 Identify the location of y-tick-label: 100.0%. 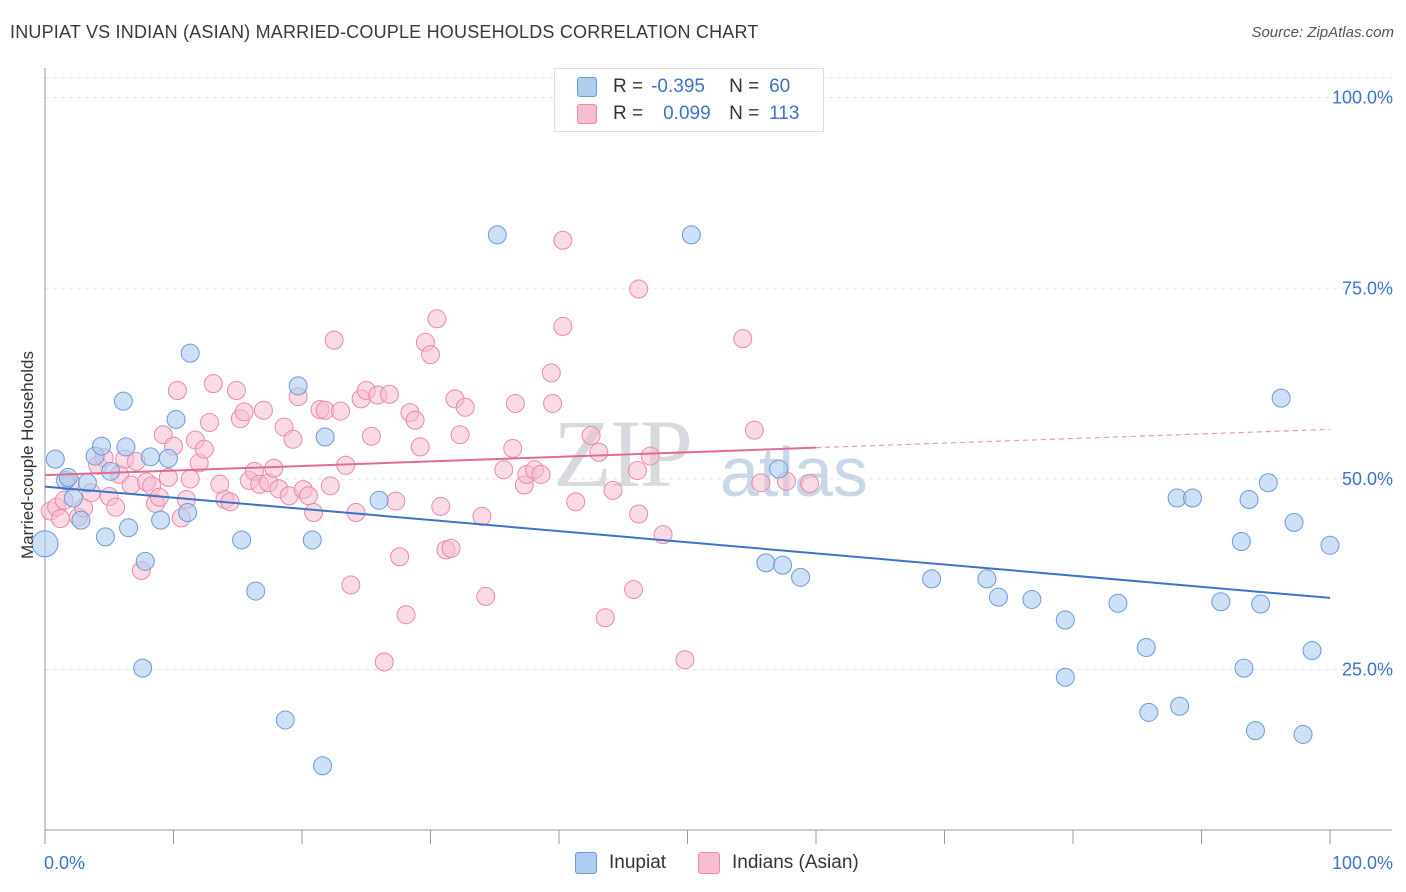
(1362, 98).